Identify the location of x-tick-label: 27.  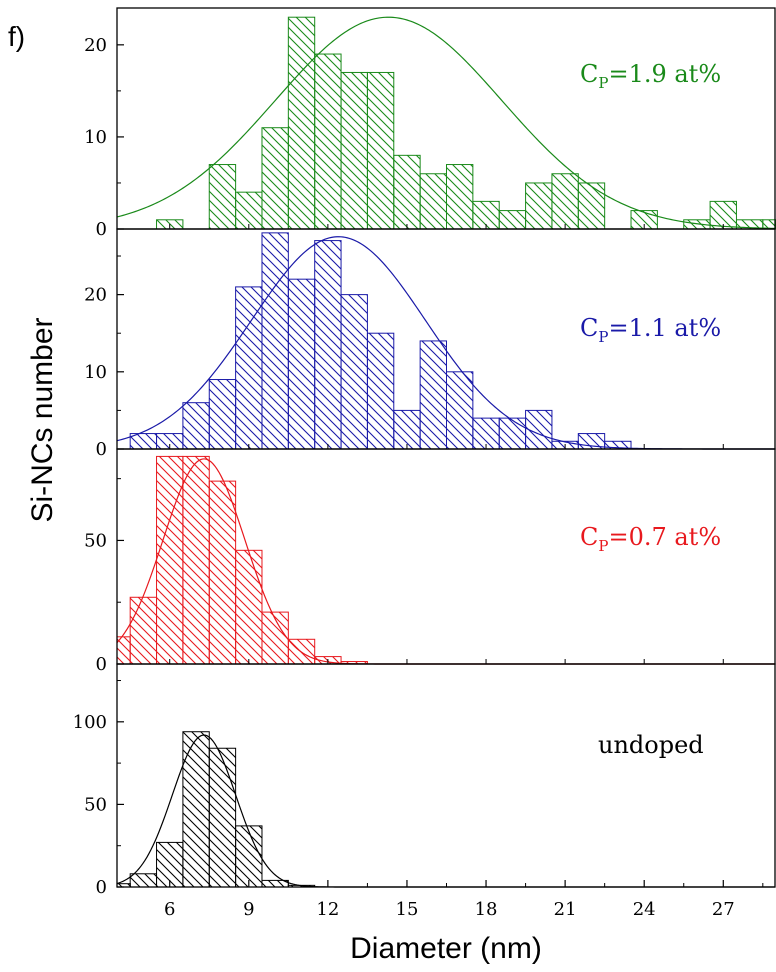
(723, 909).